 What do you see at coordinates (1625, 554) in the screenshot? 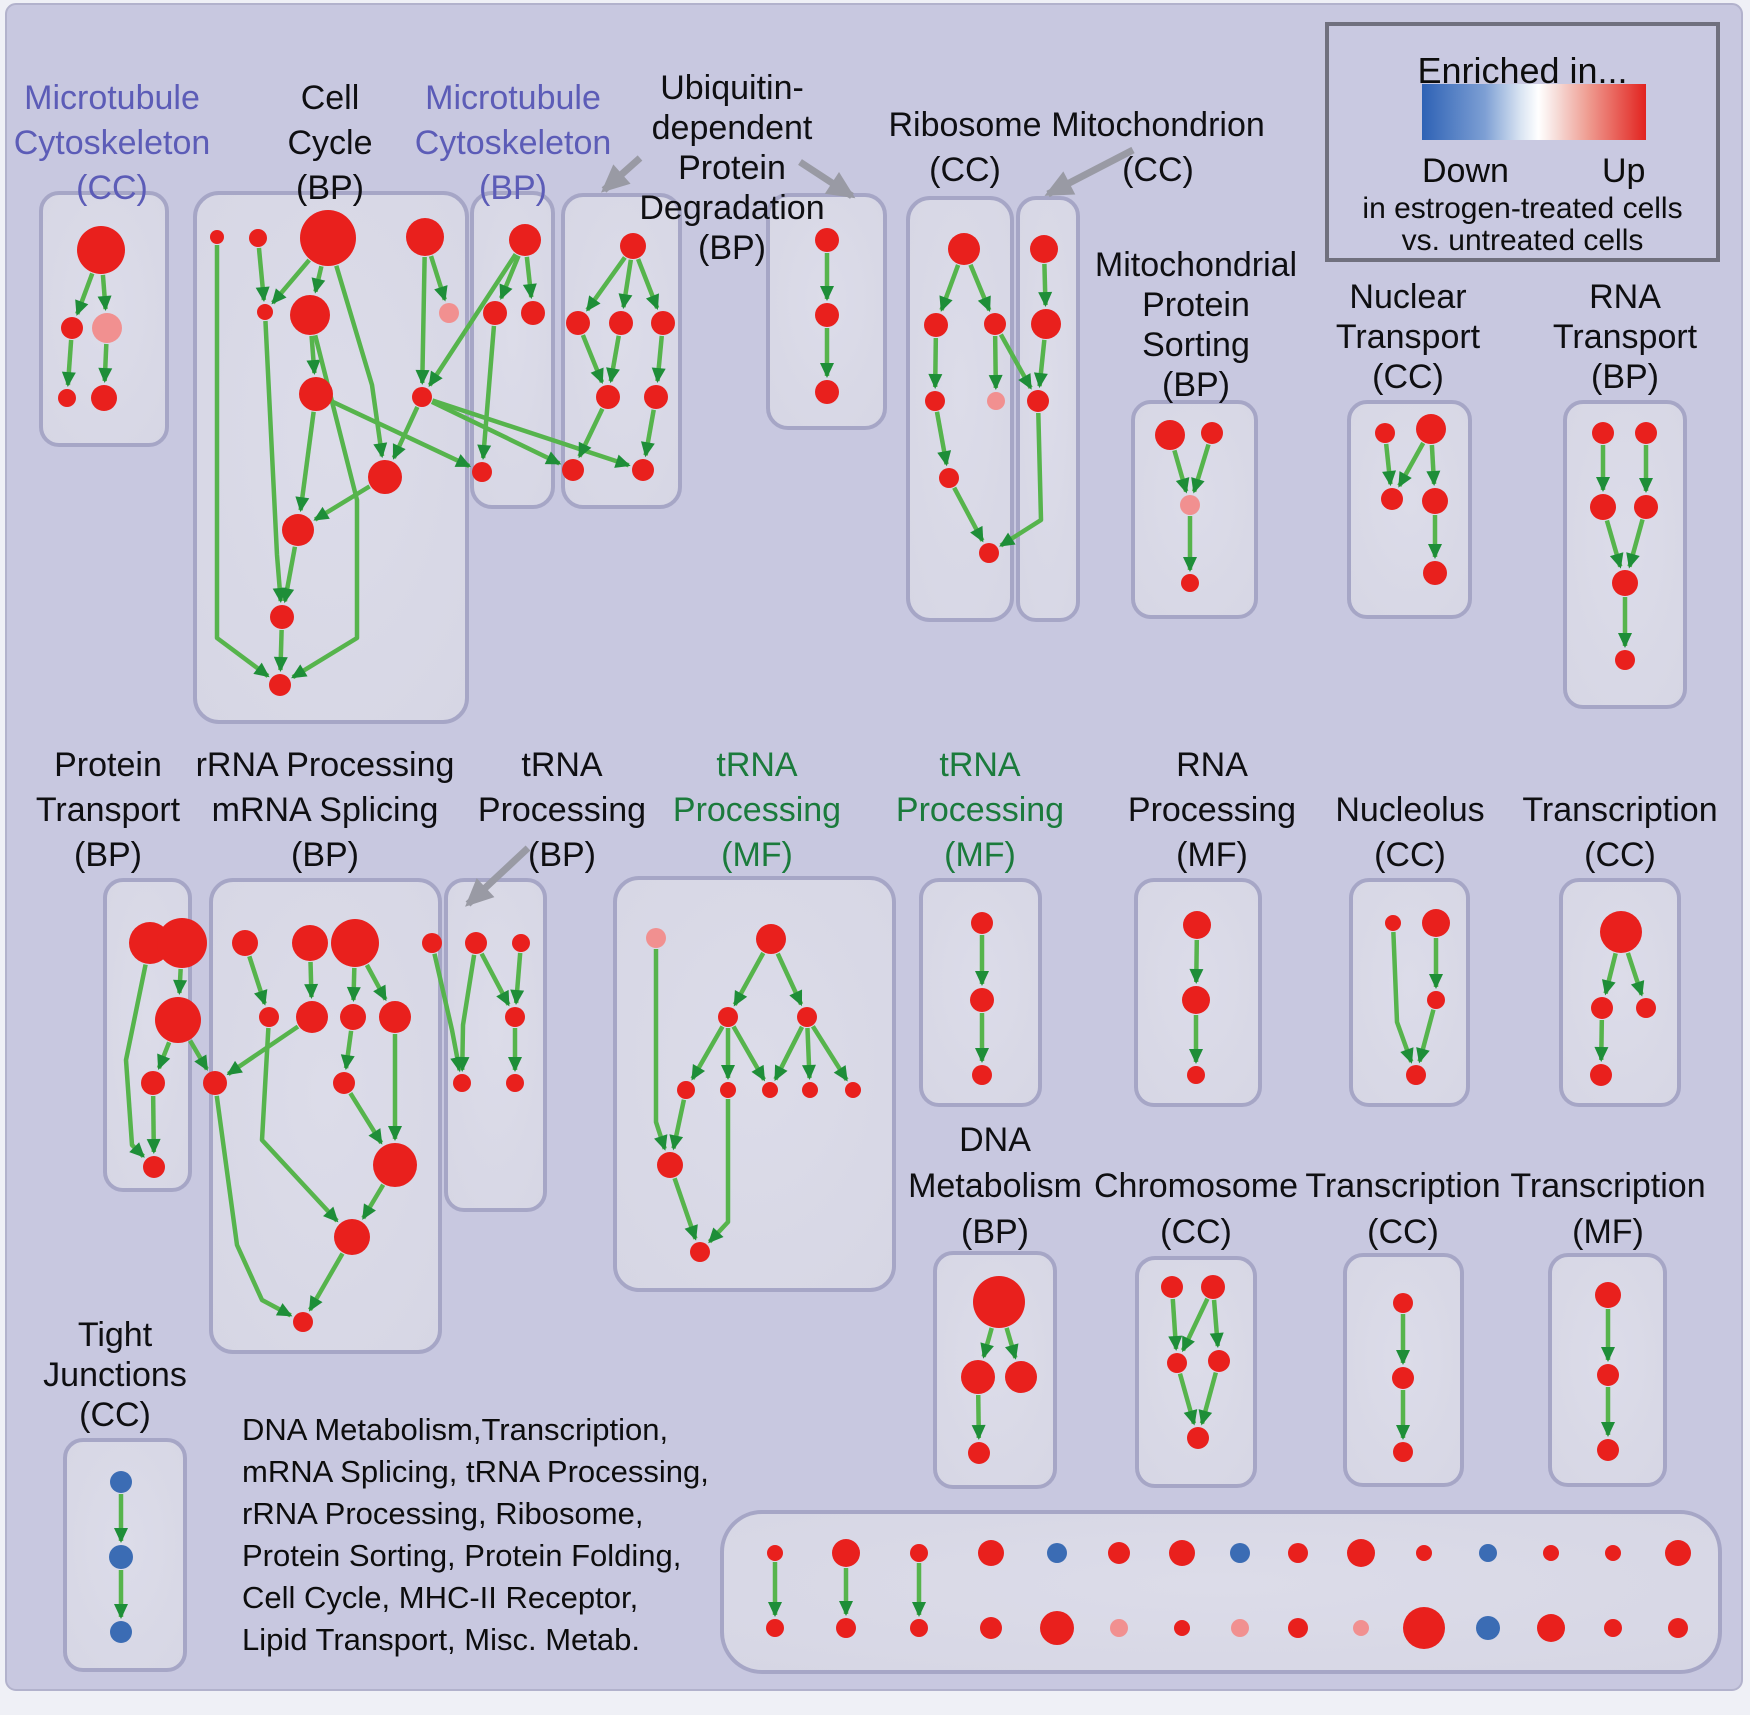
I see `cluster-box-rna-transport` at bounding box center [1625, 554].